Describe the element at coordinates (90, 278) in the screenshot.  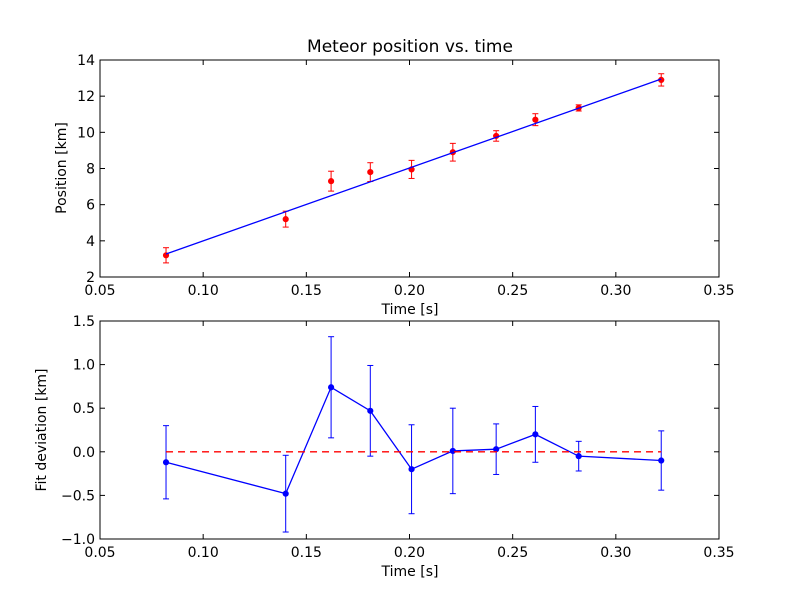
I see `y-tick-label: 2` at that location.